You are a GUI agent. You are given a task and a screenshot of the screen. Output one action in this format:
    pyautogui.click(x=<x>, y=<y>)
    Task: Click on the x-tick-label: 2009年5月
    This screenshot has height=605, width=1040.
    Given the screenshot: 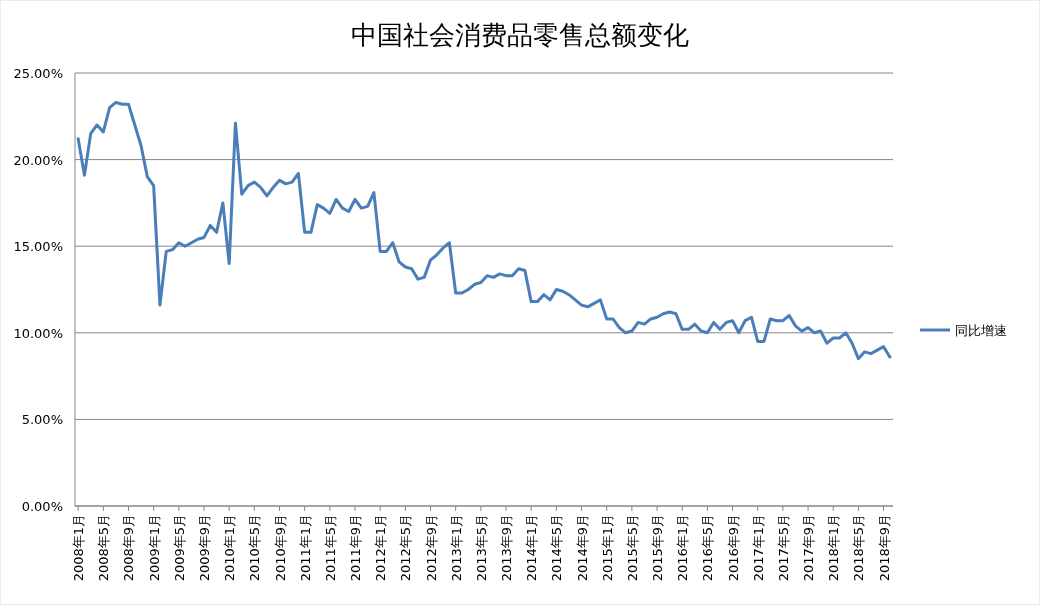 What is the action you would take?
    pyautogui.click(x=179, y=548)
    